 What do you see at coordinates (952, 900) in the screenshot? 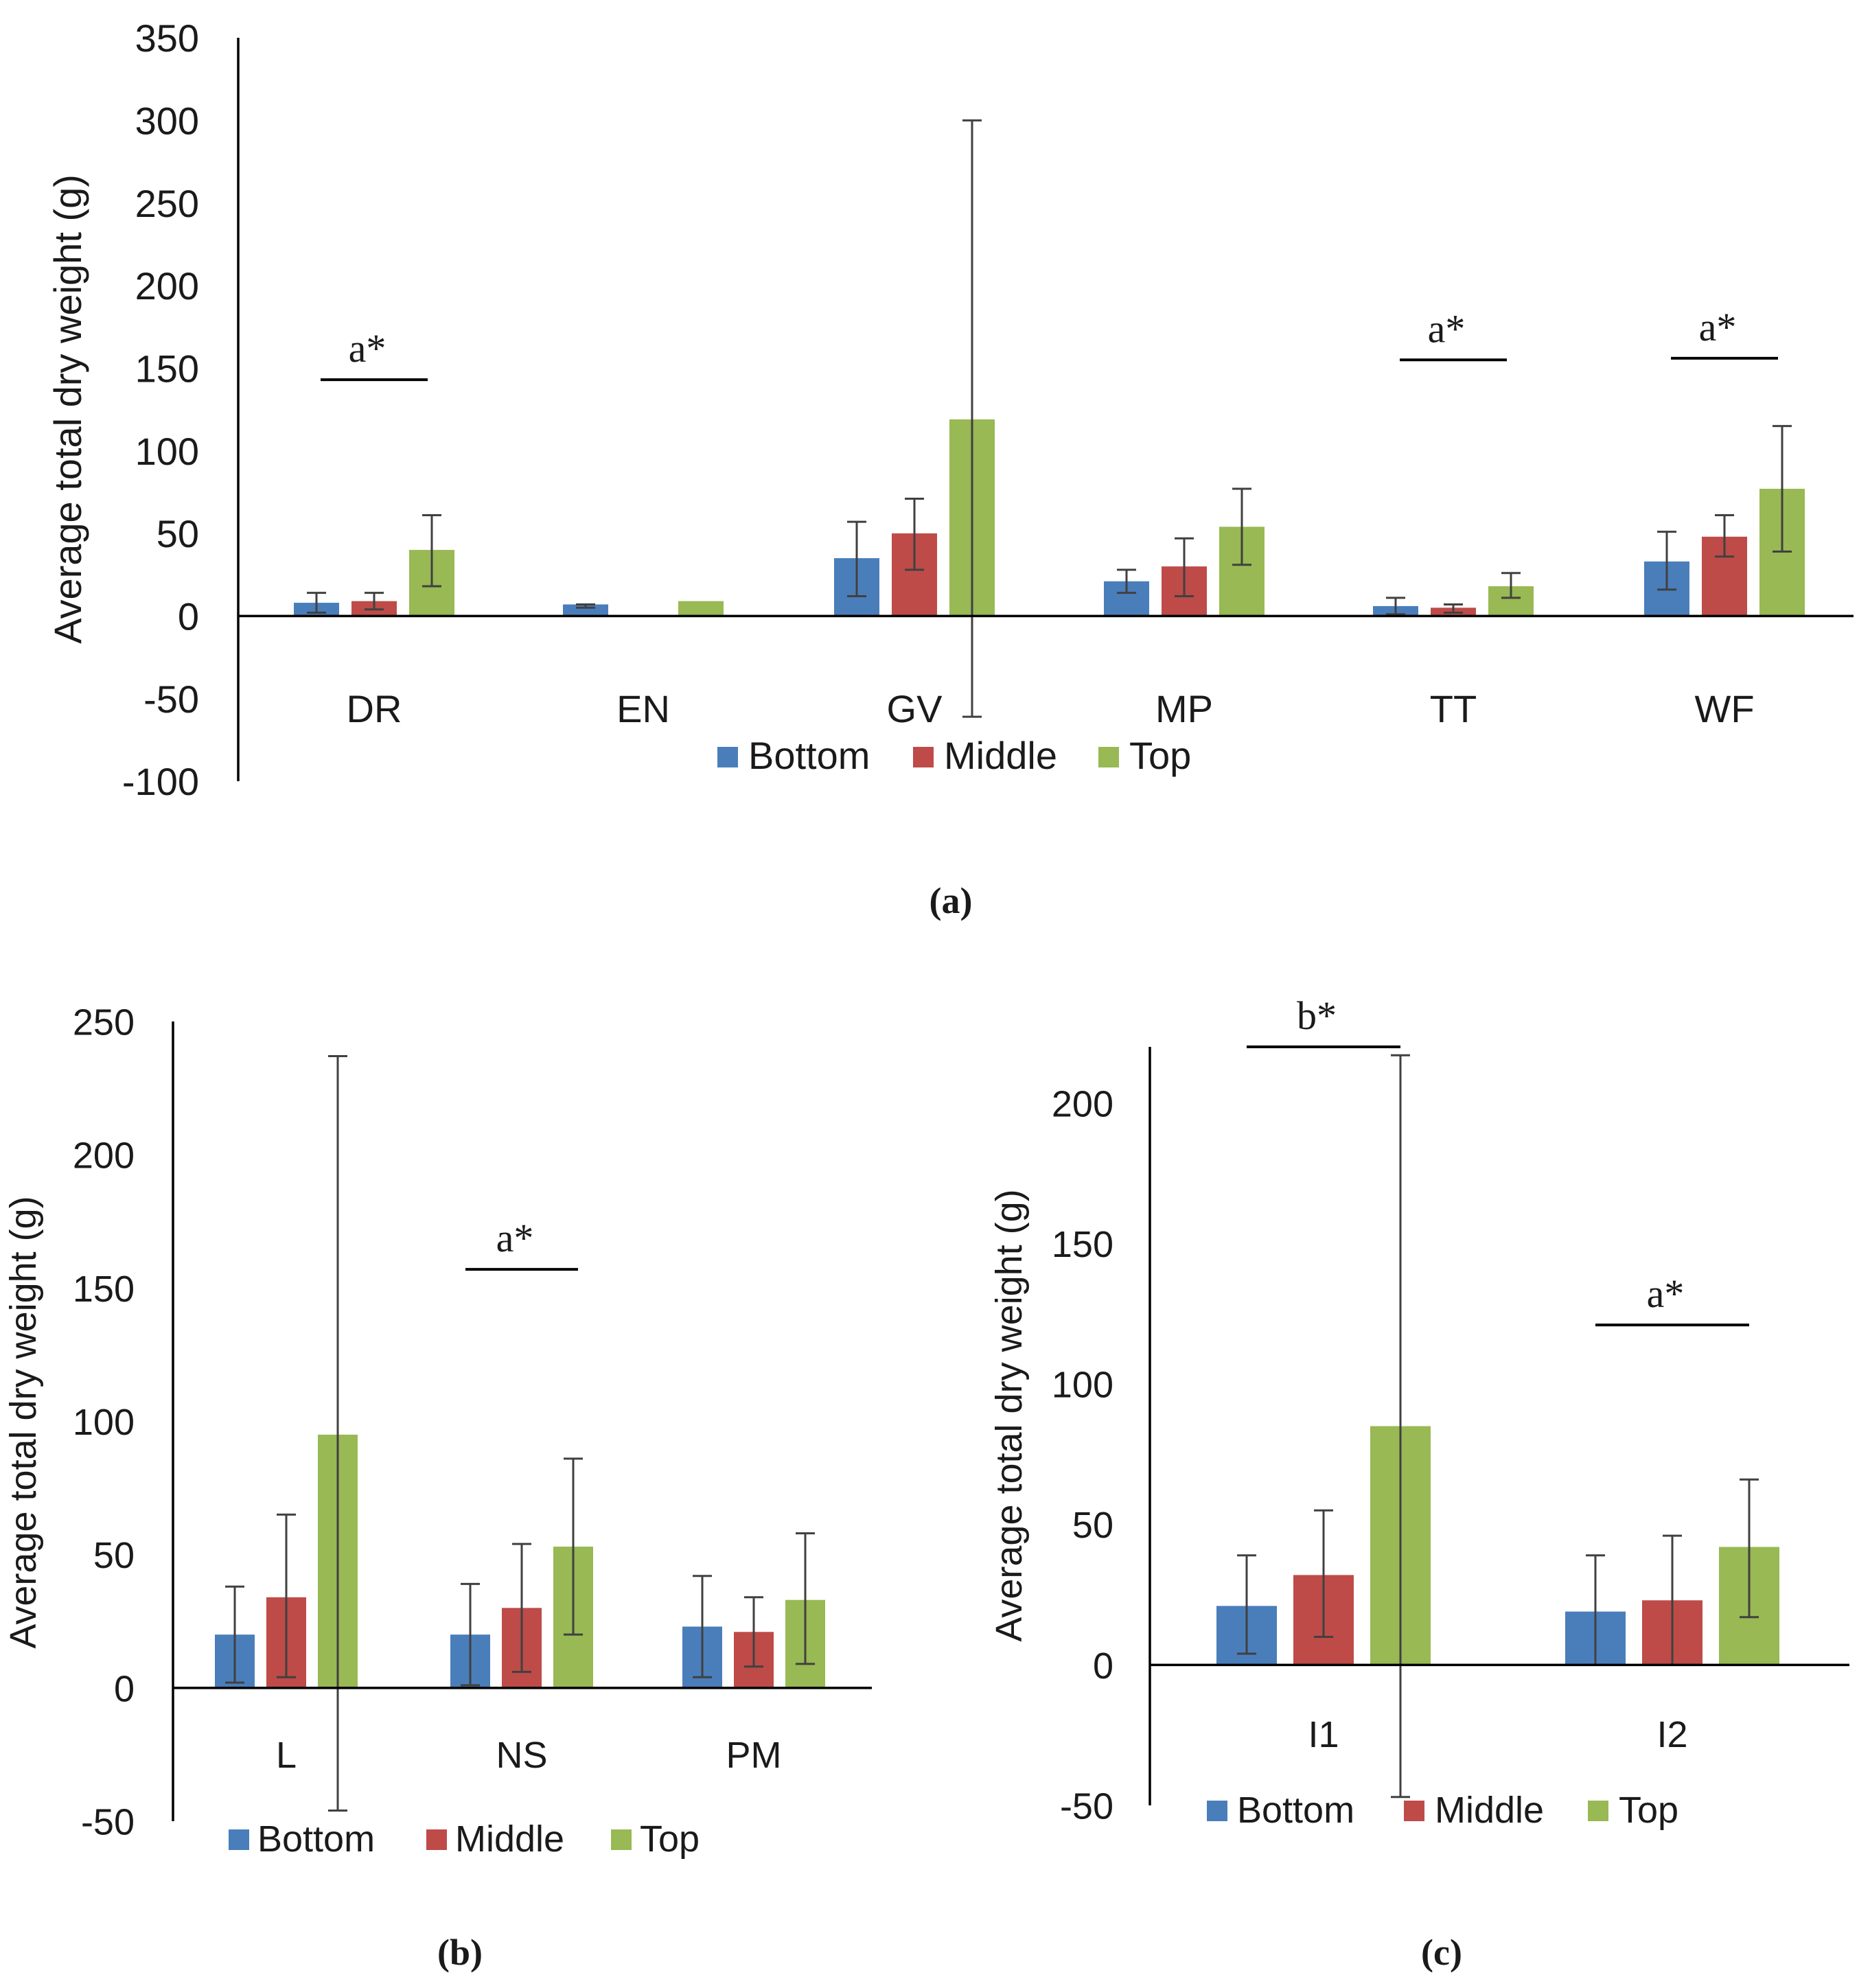
I see `panel-caption: (a)` at bounding box center [952, 900].